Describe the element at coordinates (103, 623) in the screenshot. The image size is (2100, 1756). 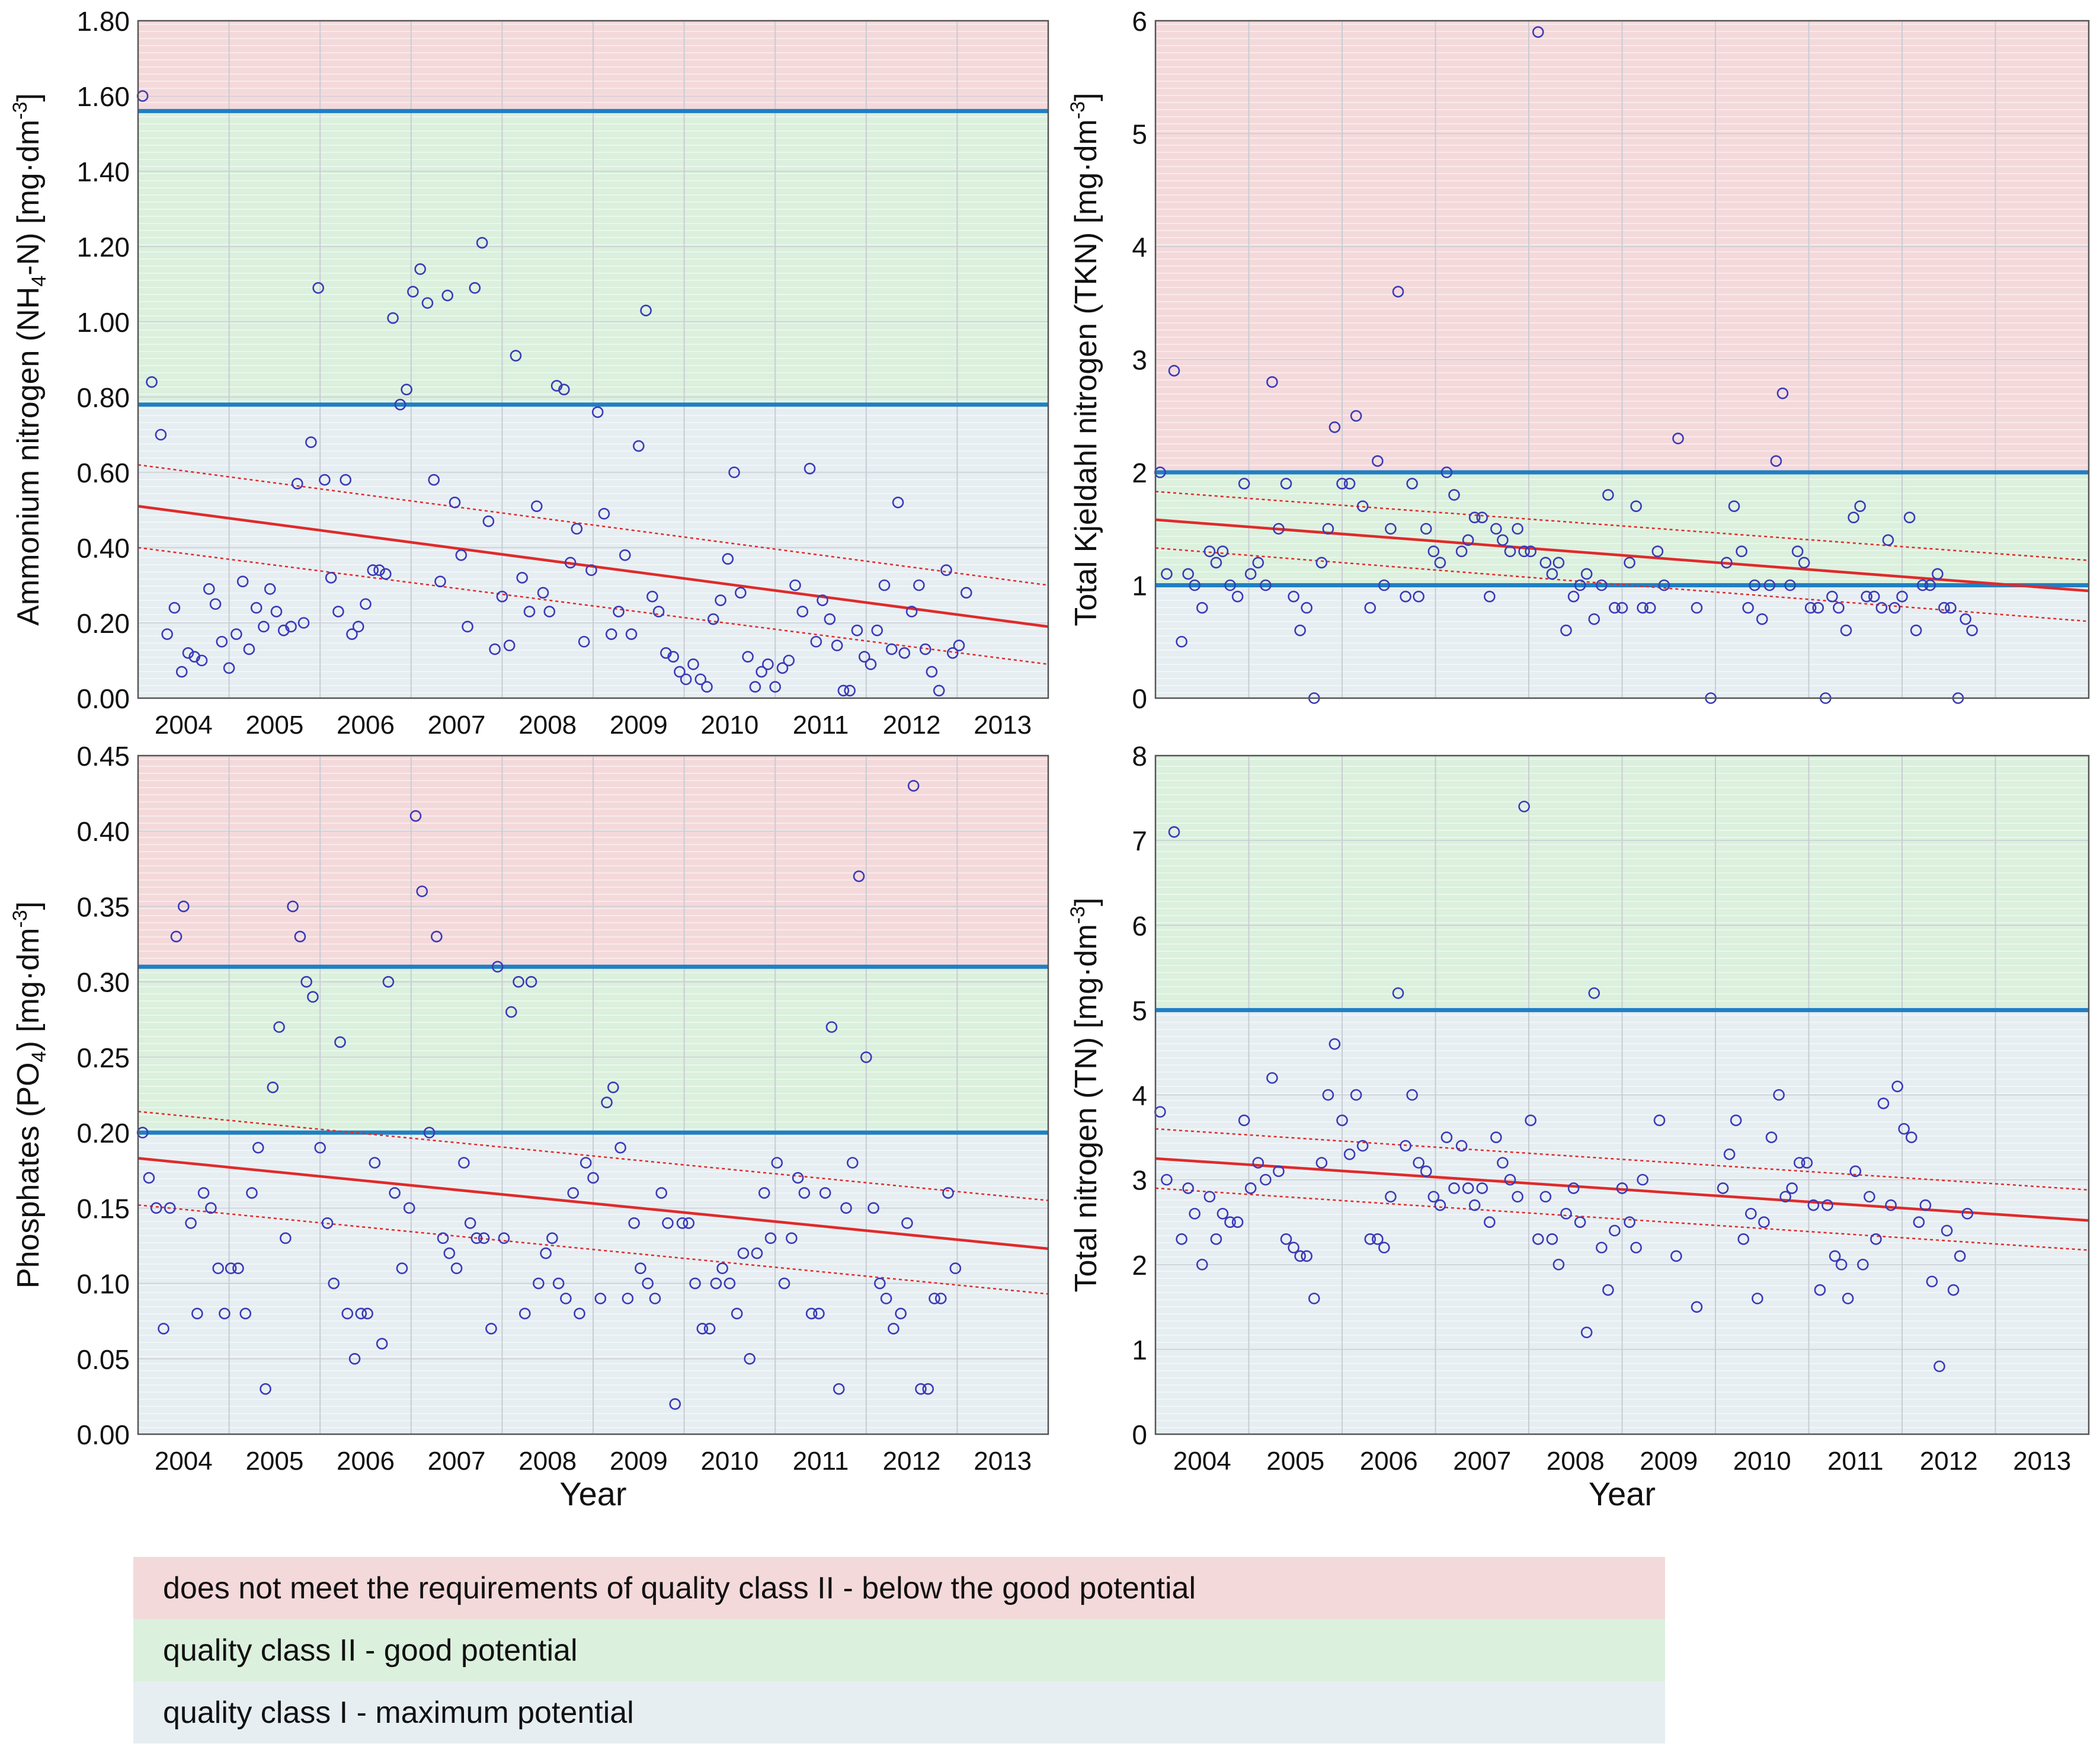
I see `y-tick-label: 0.20` at that location.